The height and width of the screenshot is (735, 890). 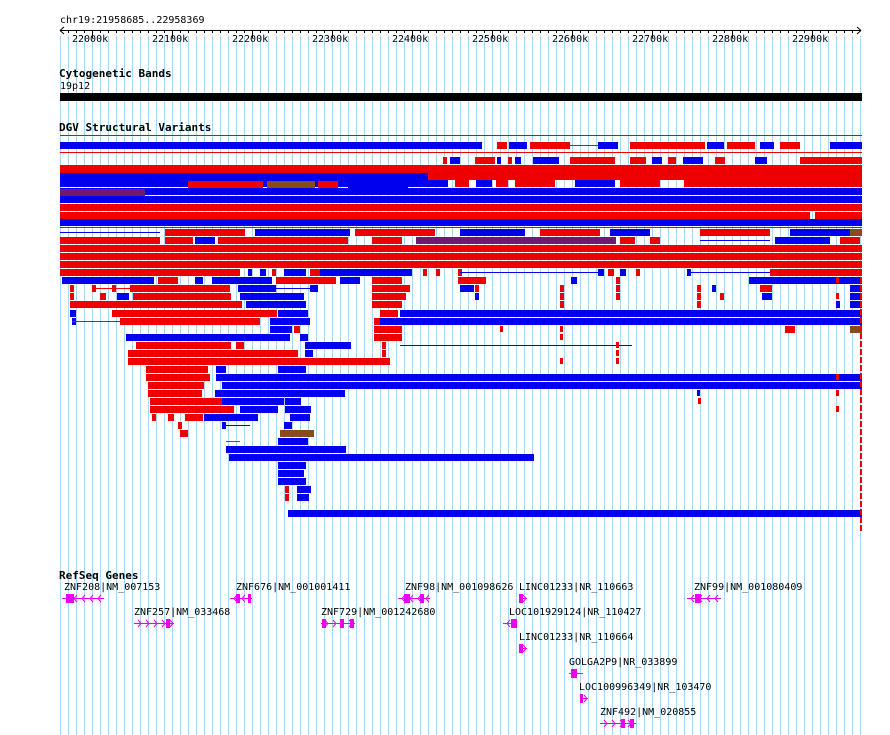 I want to click on gene-label: LOC100996349|NR_103470, so click(x=645, y=687).